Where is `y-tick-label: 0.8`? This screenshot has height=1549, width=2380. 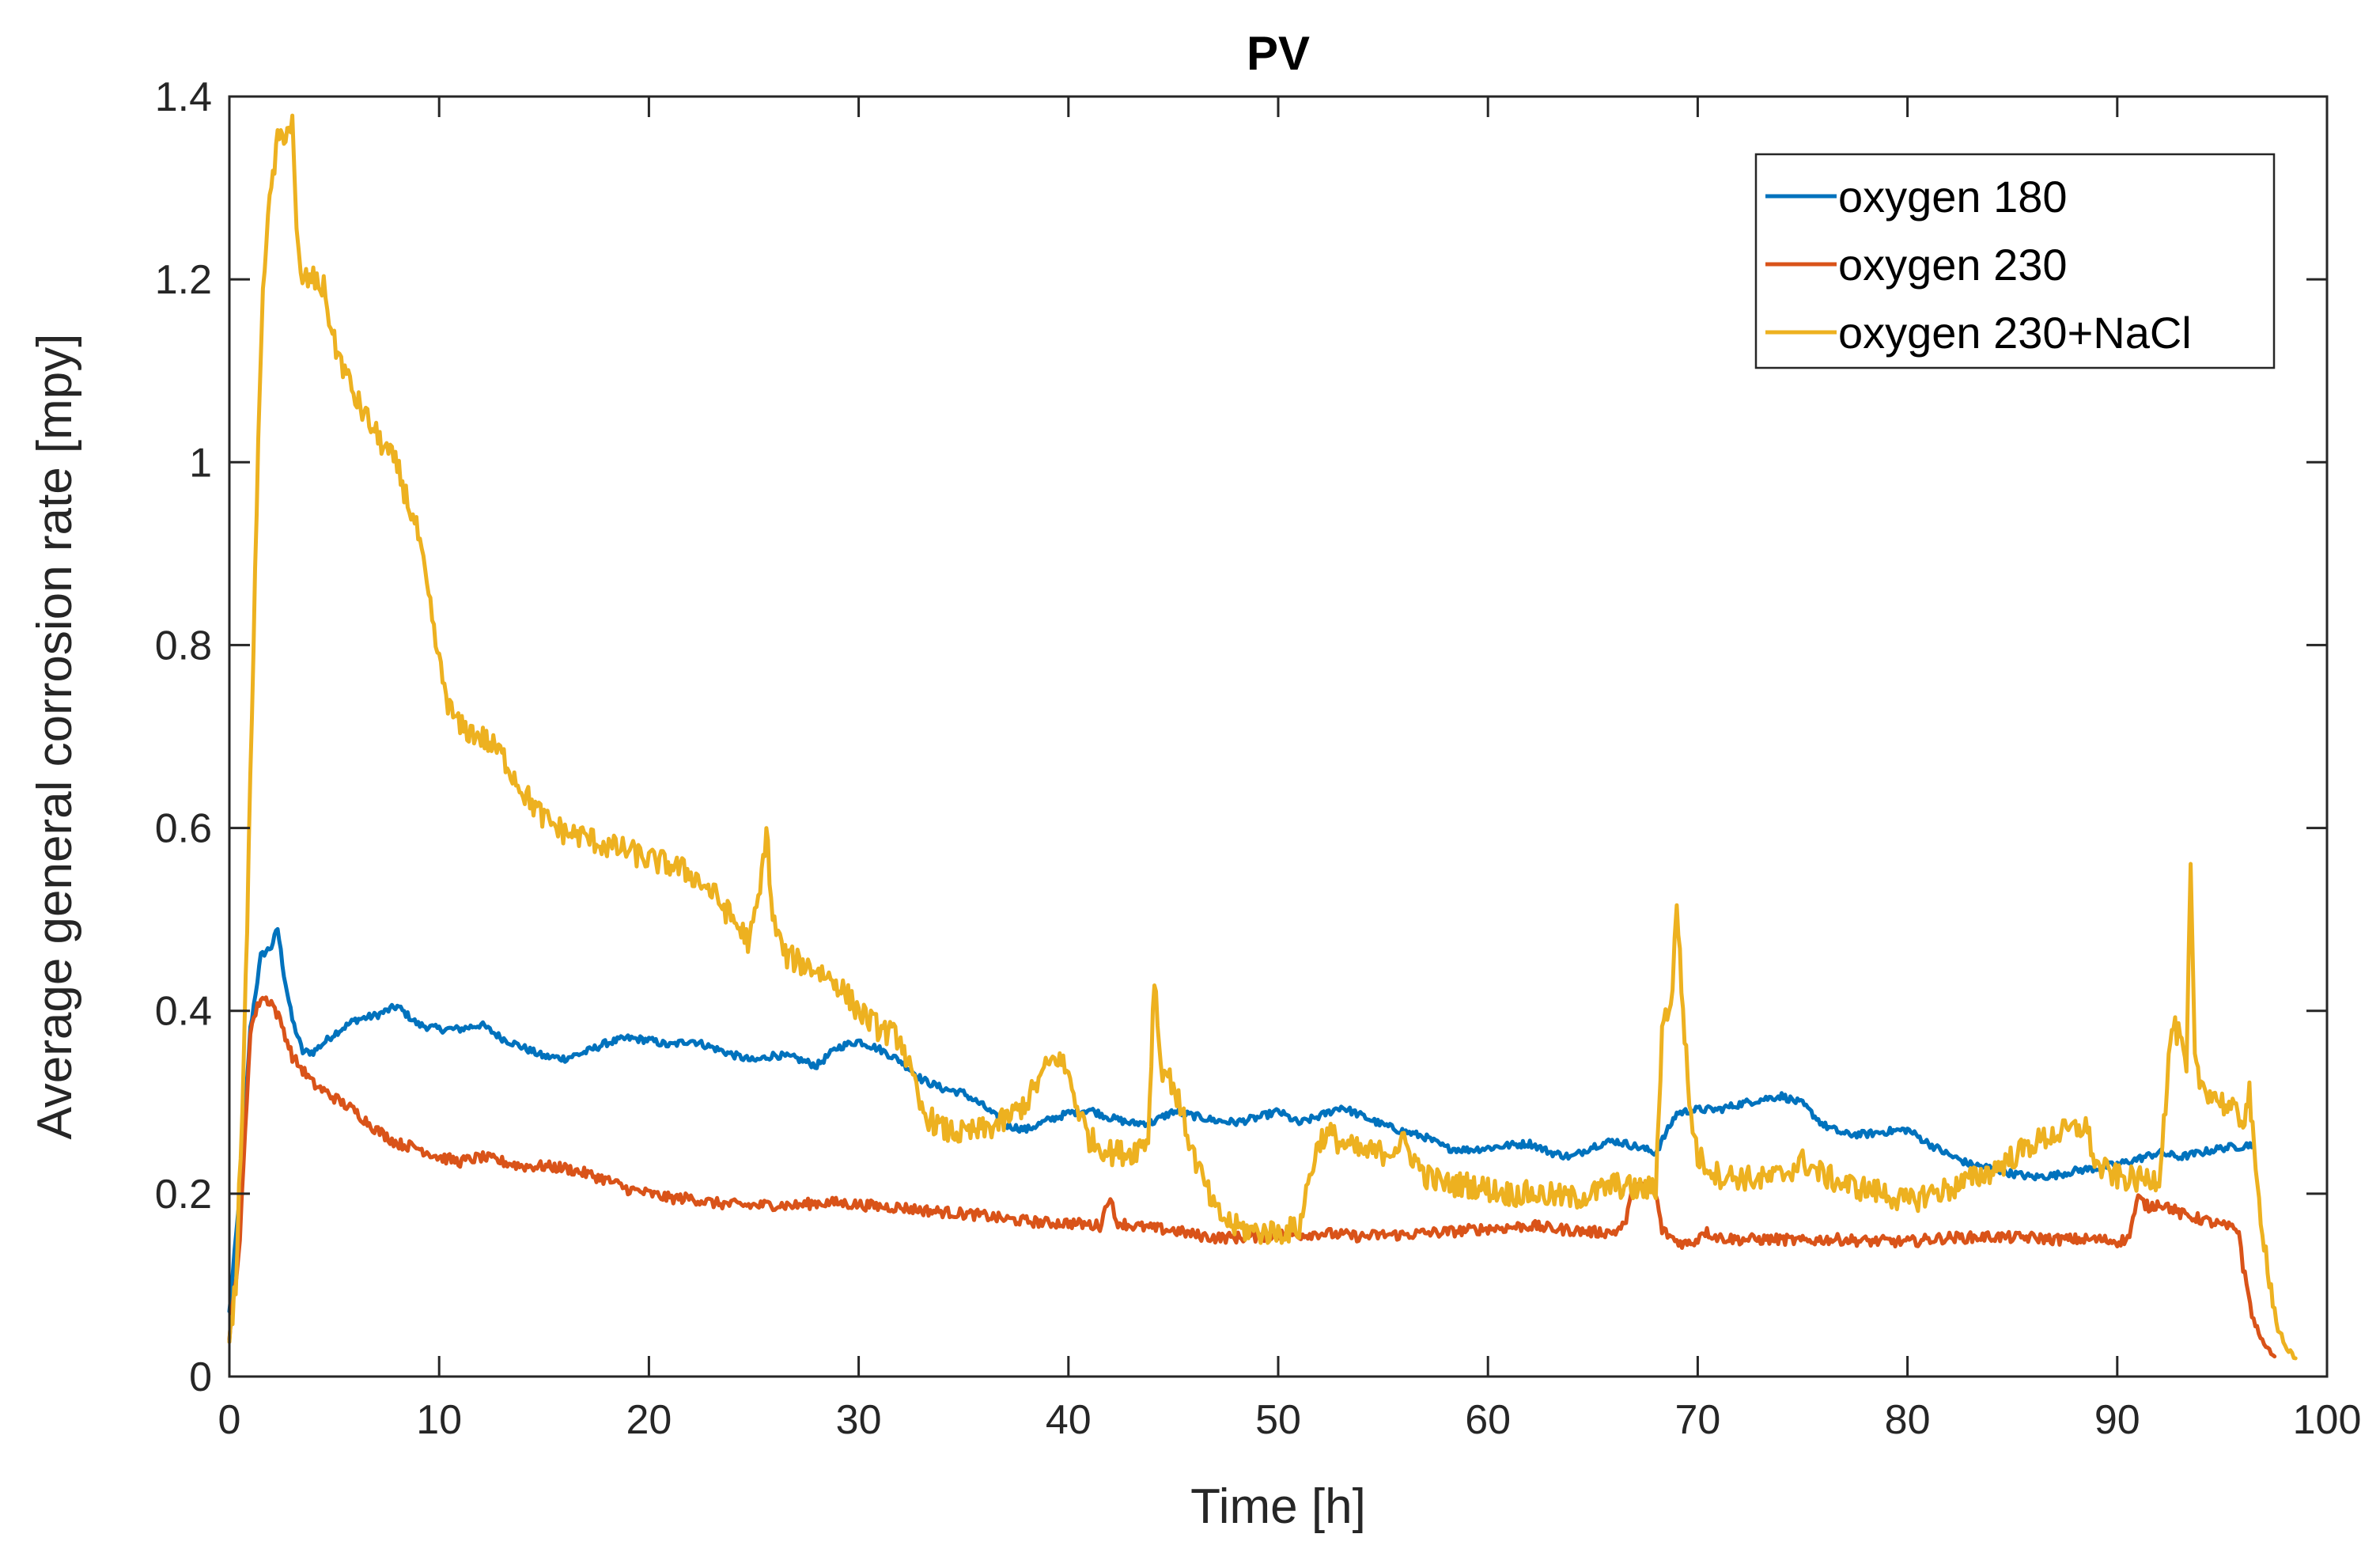 y-tick-label: 0.8 is located at coordinates (183, 645).